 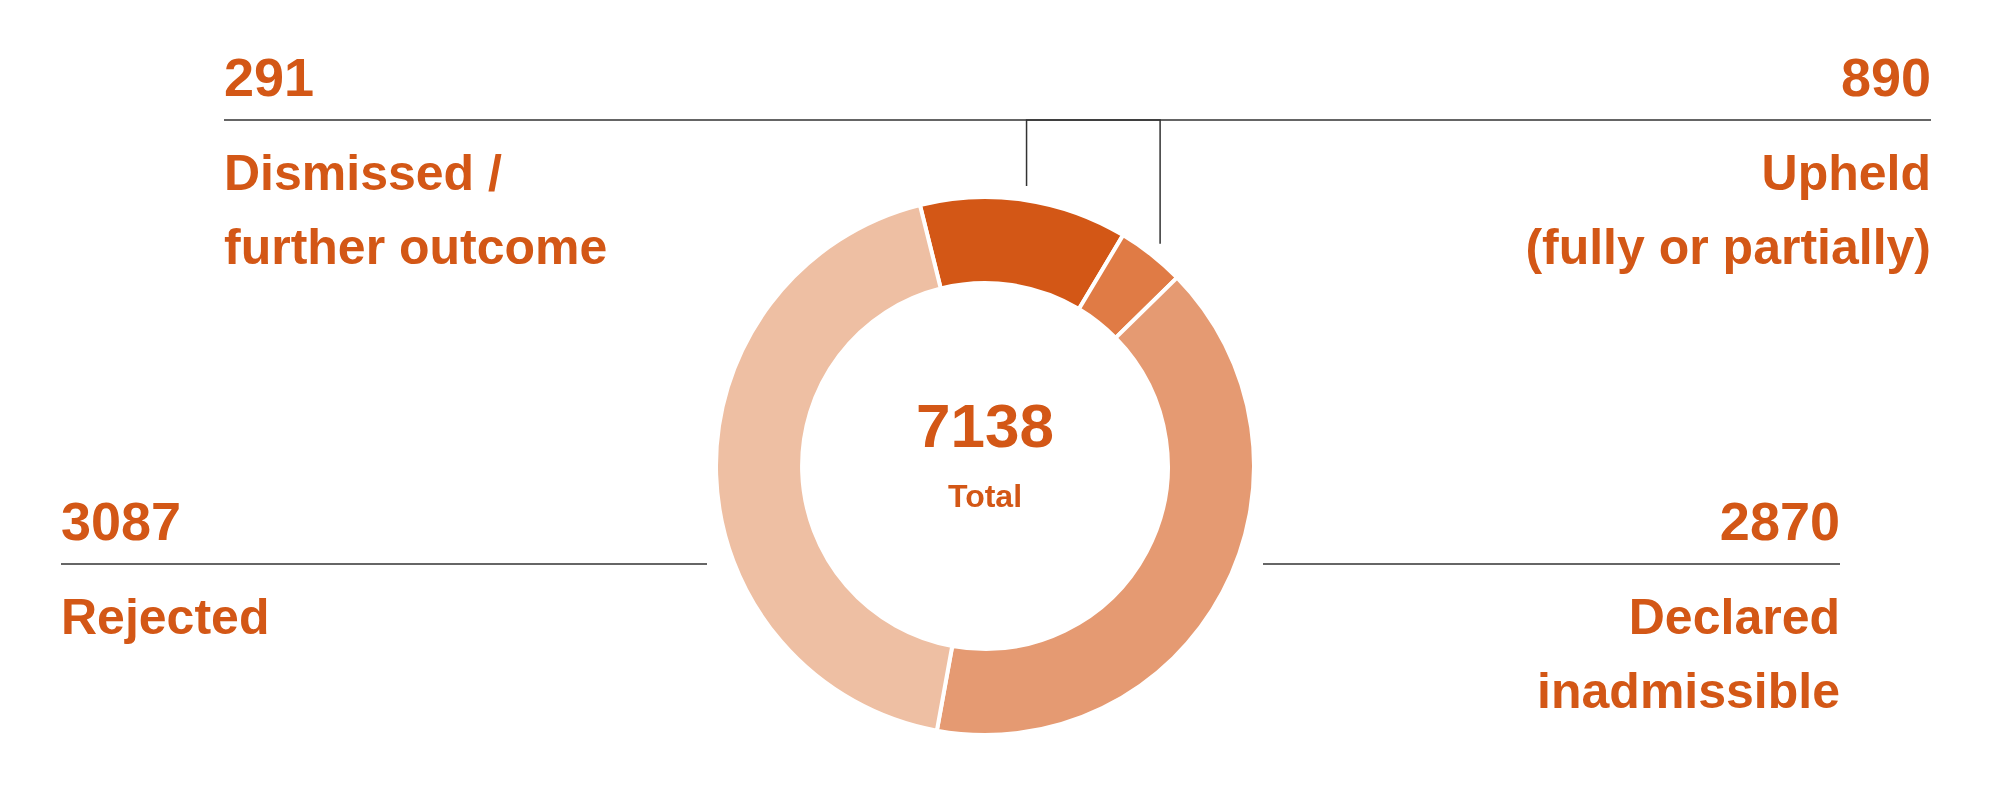 What do you see at coordinates (1779, 521) in the screenshot?
I see `data-label: 2870` at bounding box center [1779, 521].